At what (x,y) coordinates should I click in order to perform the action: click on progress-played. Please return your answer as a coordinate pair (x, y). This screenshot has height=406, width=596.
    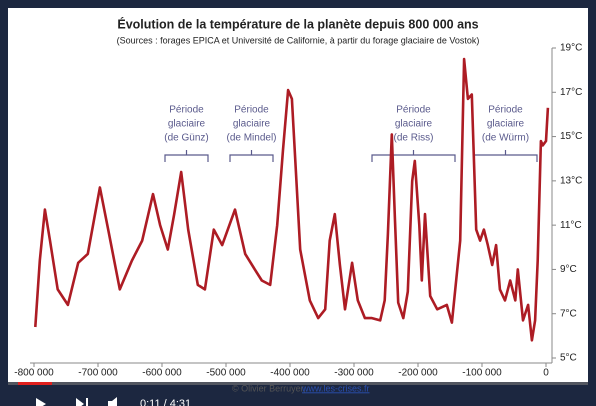
    Looking at the image, I should click on (35, 383).